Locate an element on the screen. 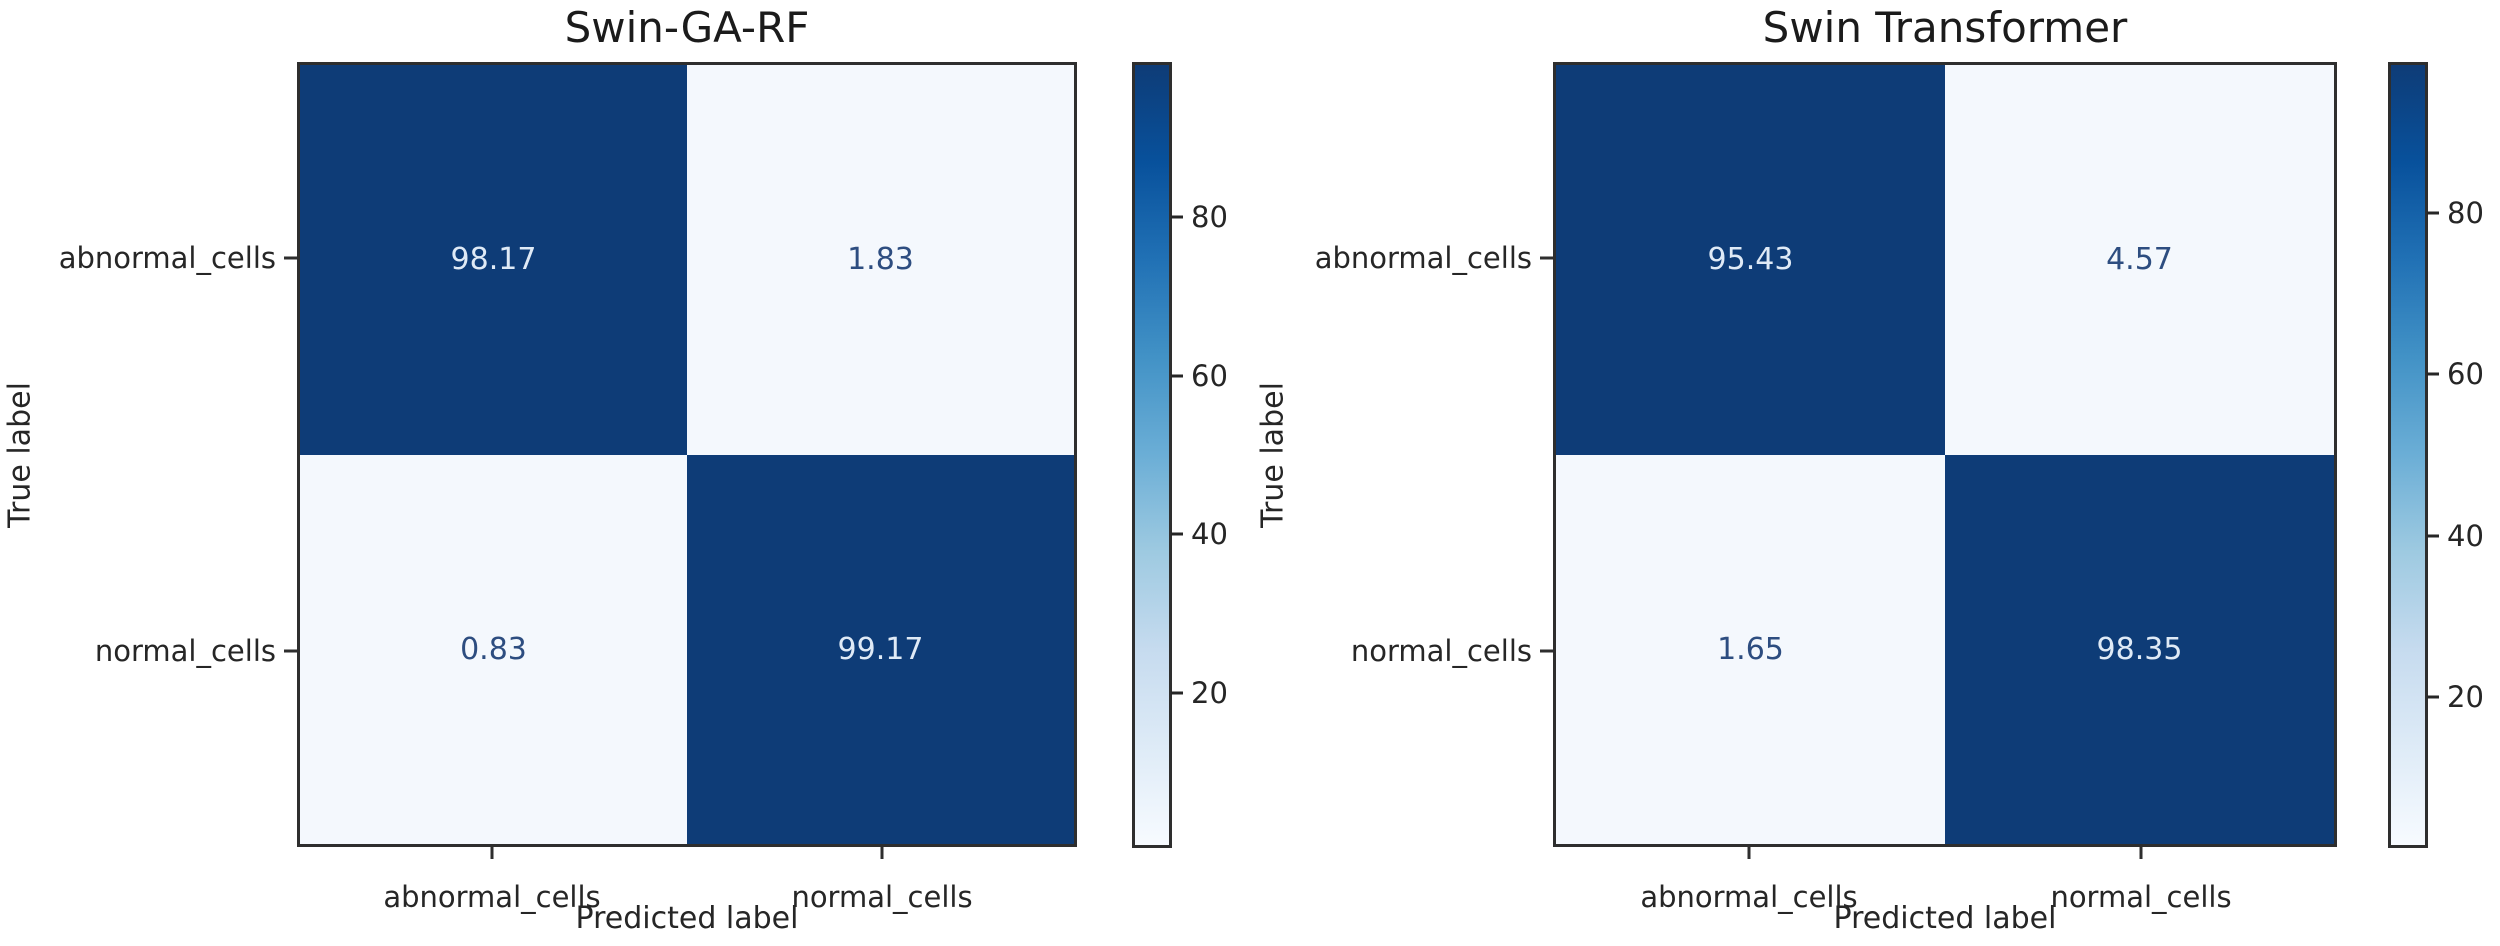 The image size is (2500, 946). panel-0-ylabel: True label is located at coordinates (20, 455).